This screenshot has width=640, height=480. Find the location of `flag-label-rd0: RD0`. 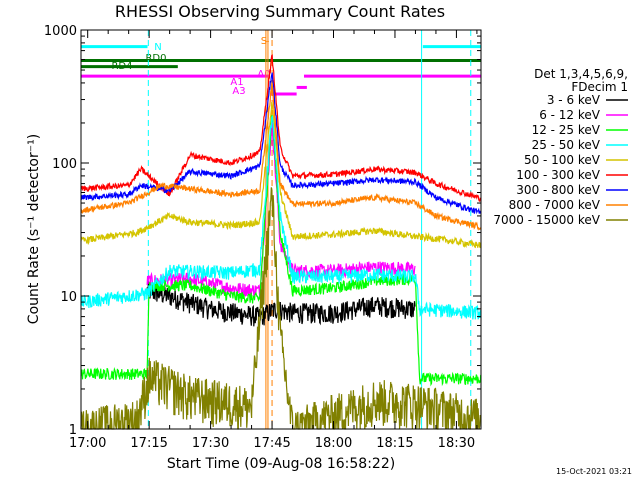

flag-label-rd0: RD0 is located at coordinates (155, 58).